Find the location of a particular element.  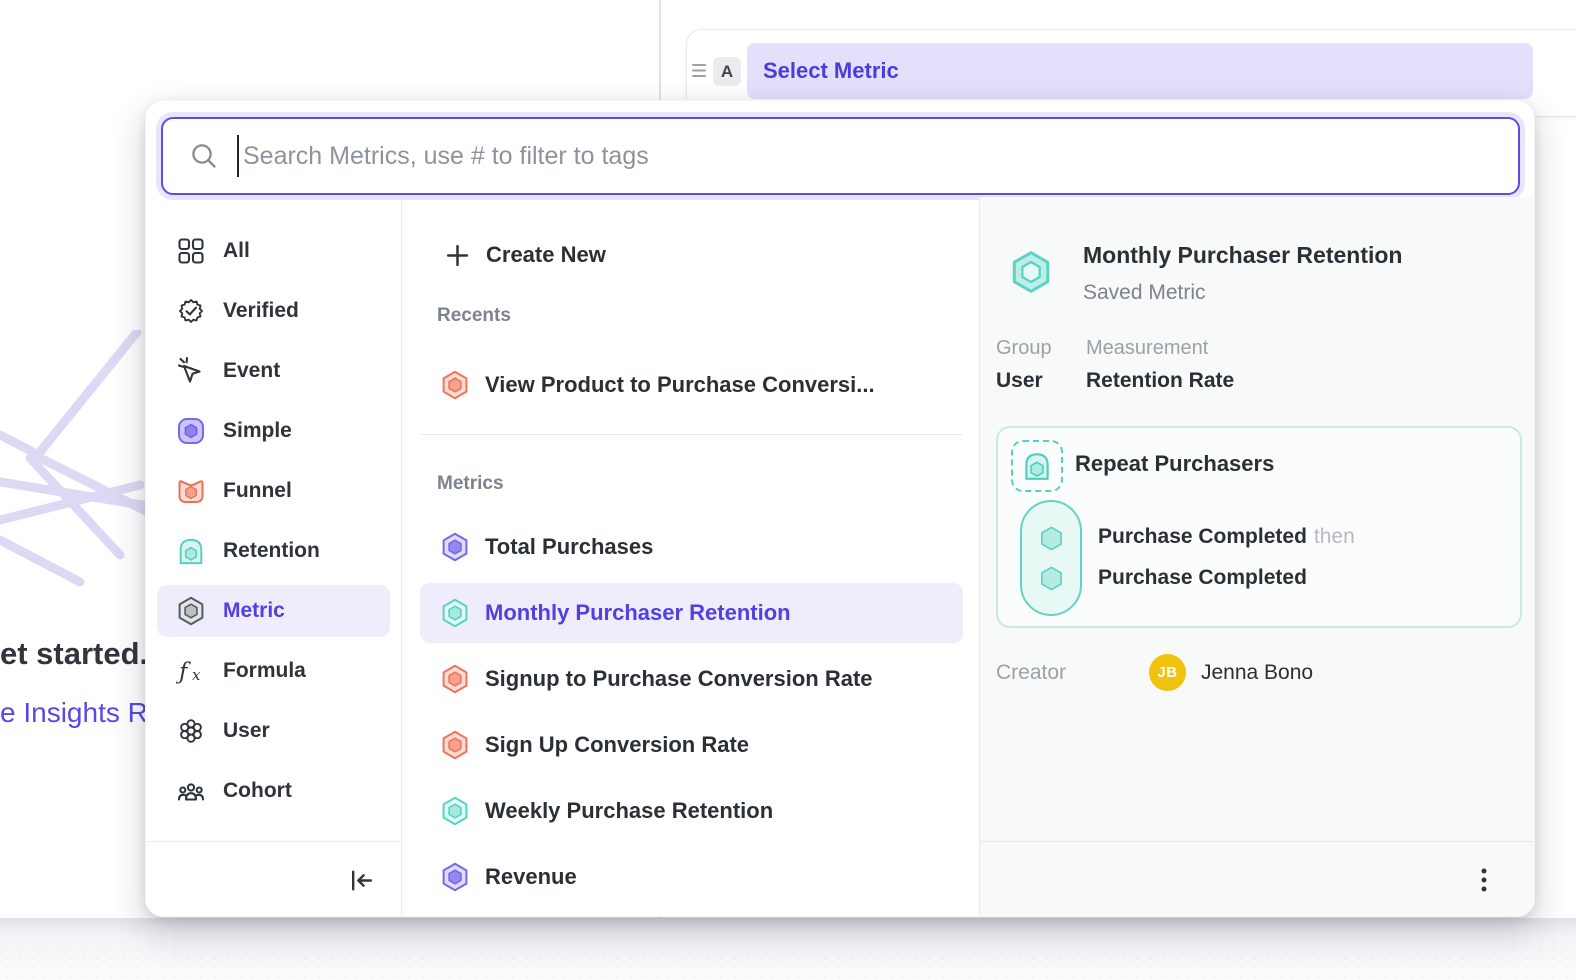

sidebar-item-metric: Metric is located at coordinates (273, 611).